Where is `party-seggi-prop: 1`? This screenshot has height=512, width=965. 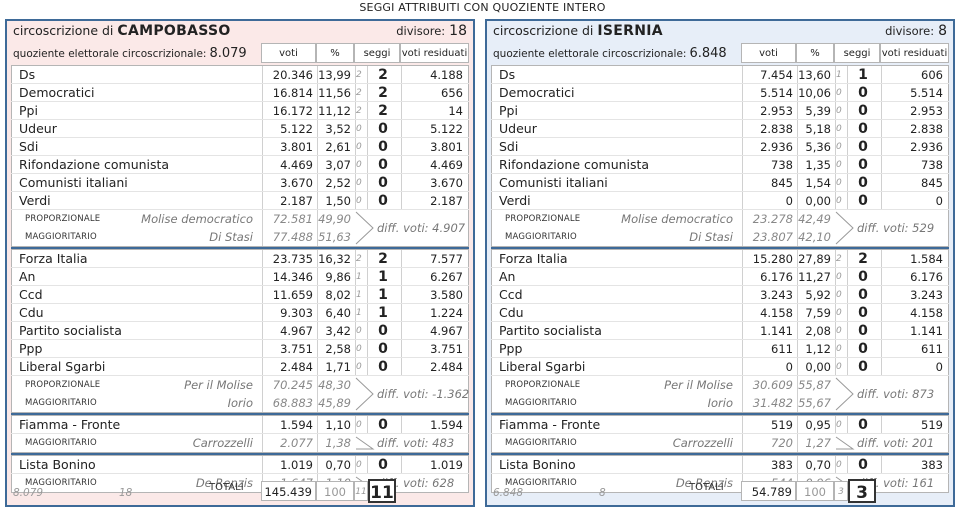 party-seggi-prop: 1 is located at coordinates (359, 295).